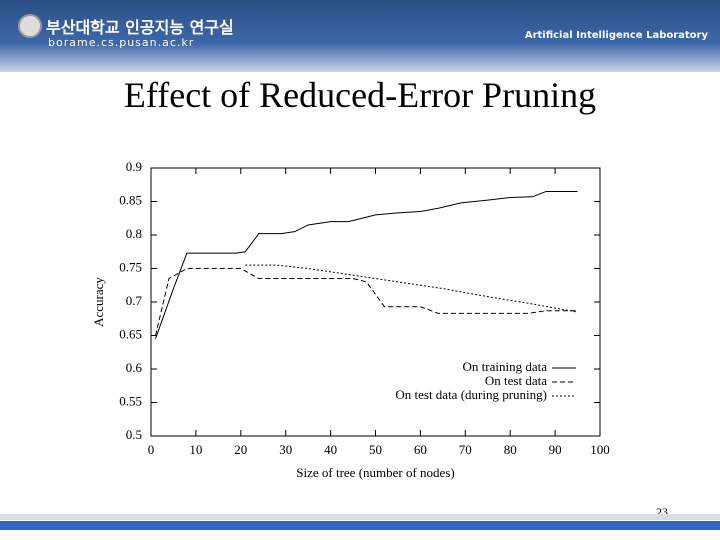  I want to click on logo, so click(30, 26).